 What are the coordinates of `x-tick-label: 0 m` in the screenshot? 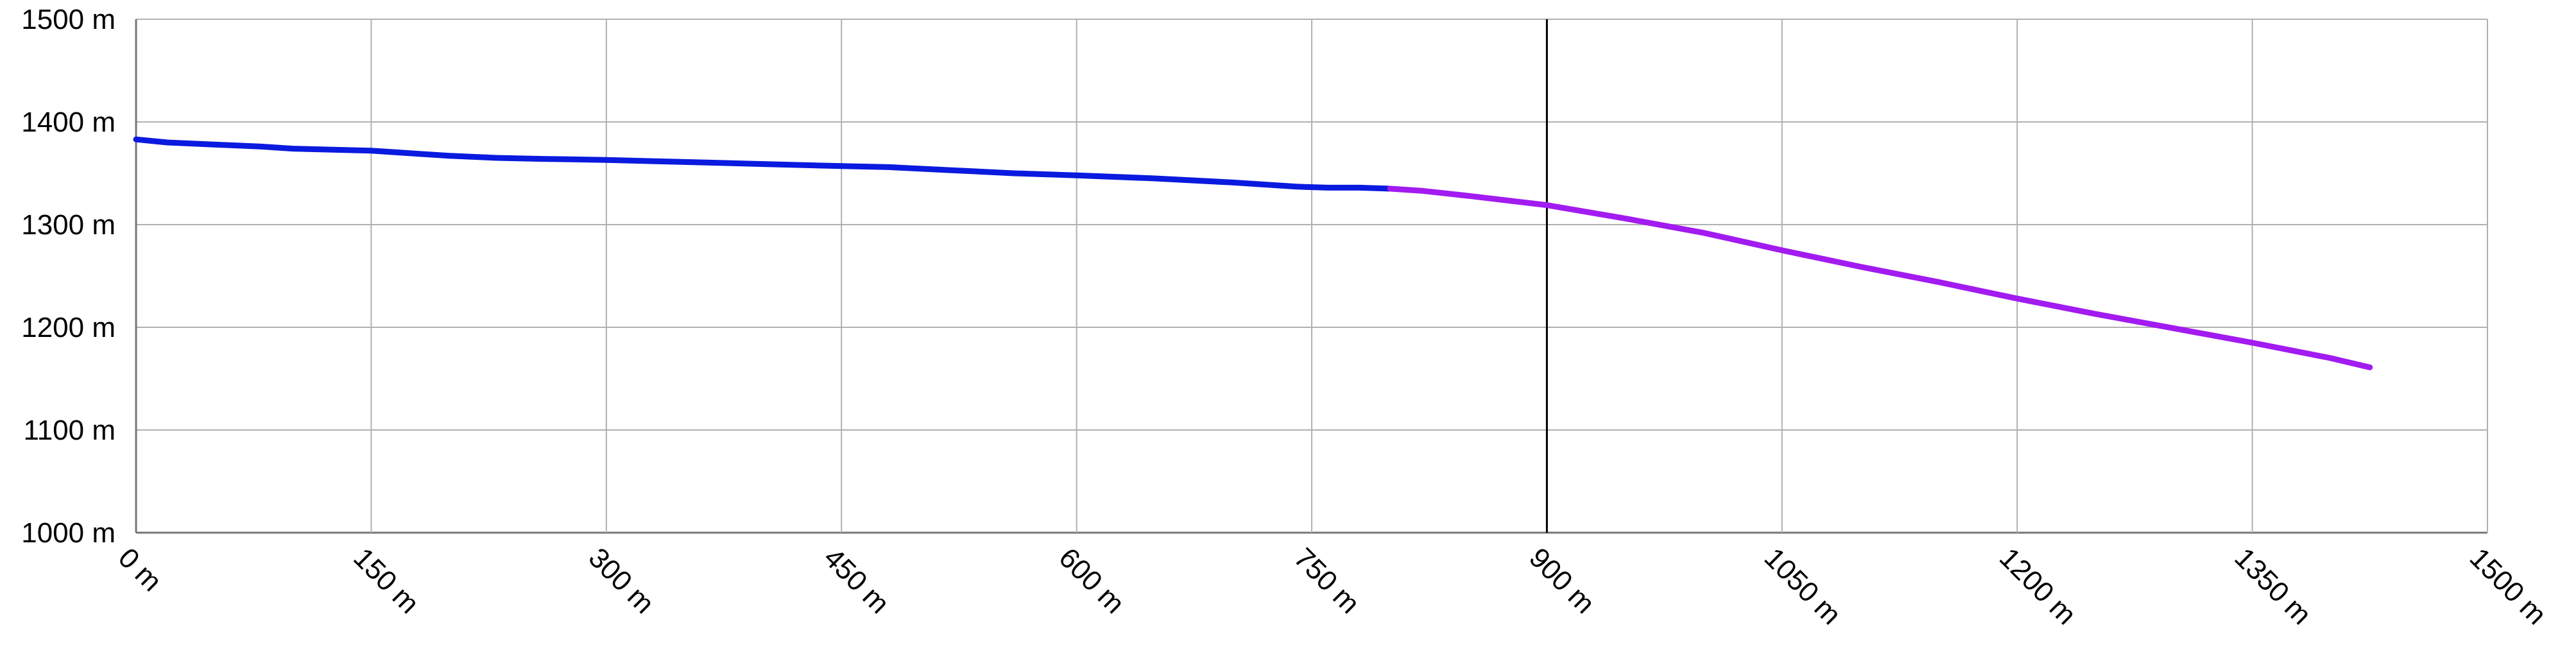 It's located at (140, 570).